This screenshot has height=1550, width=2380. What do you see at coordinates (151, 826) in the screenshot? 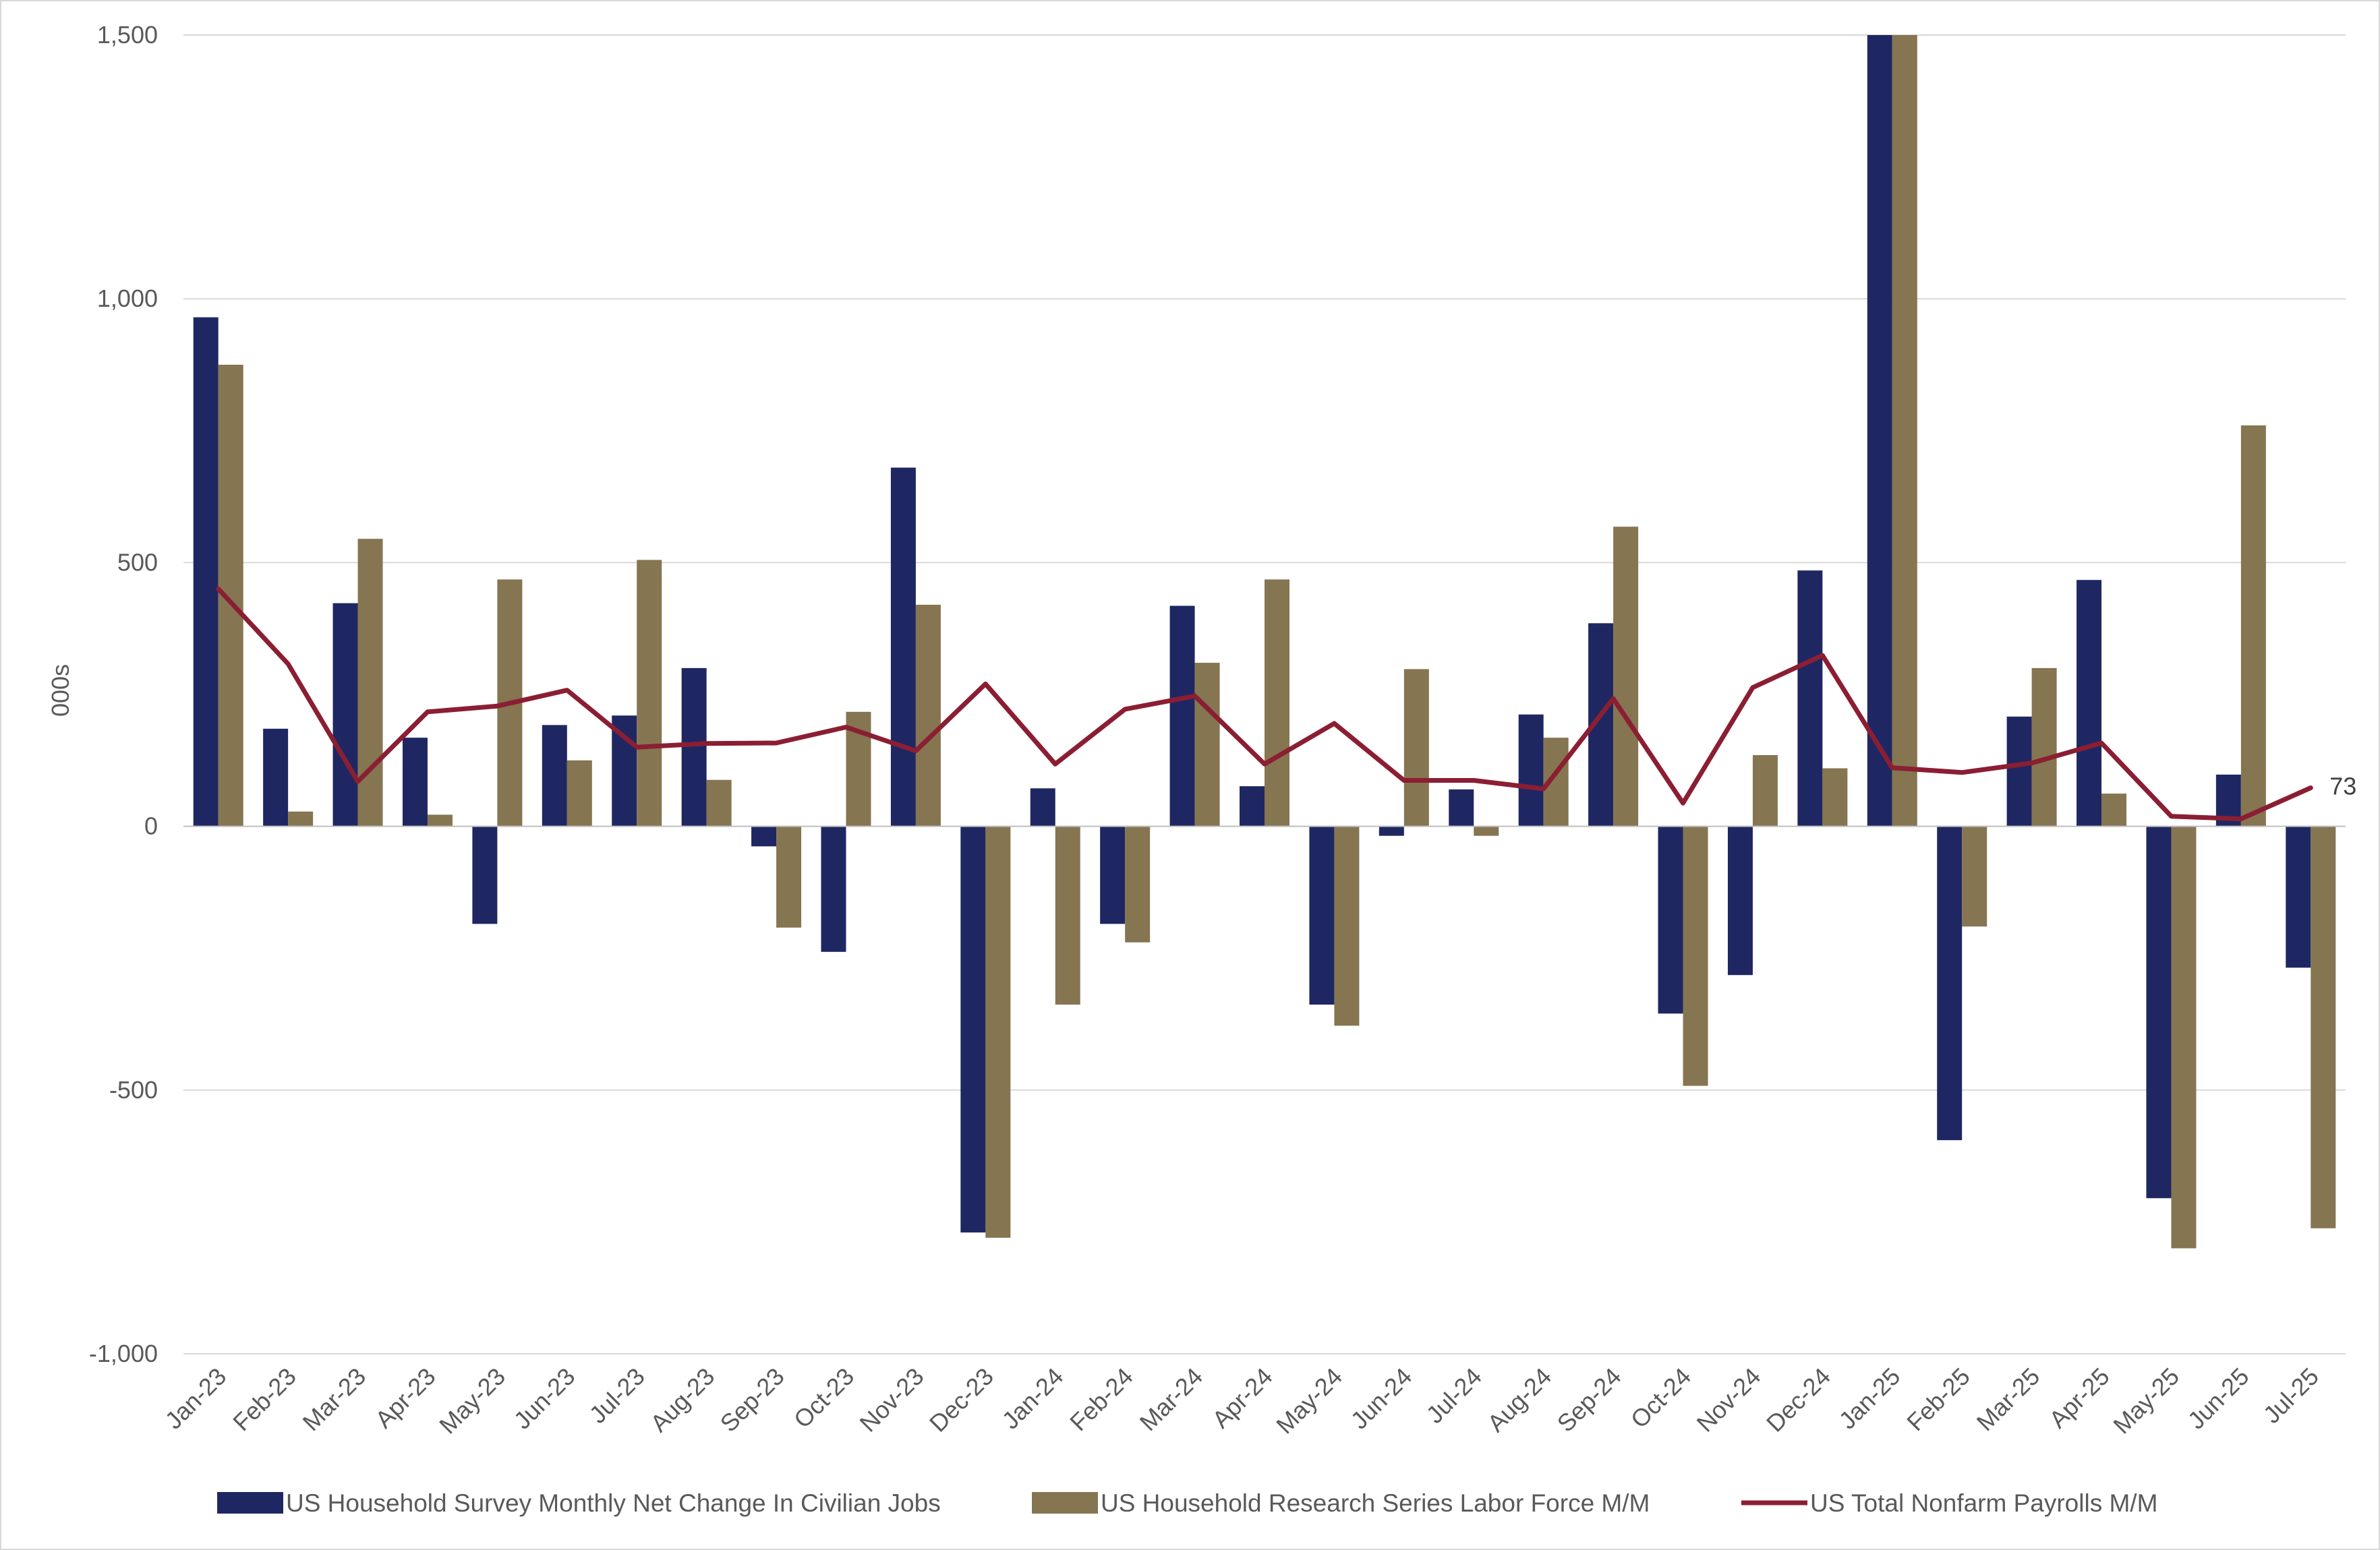
I see `y-tick-label: 0` at bounding box center [151, 826].